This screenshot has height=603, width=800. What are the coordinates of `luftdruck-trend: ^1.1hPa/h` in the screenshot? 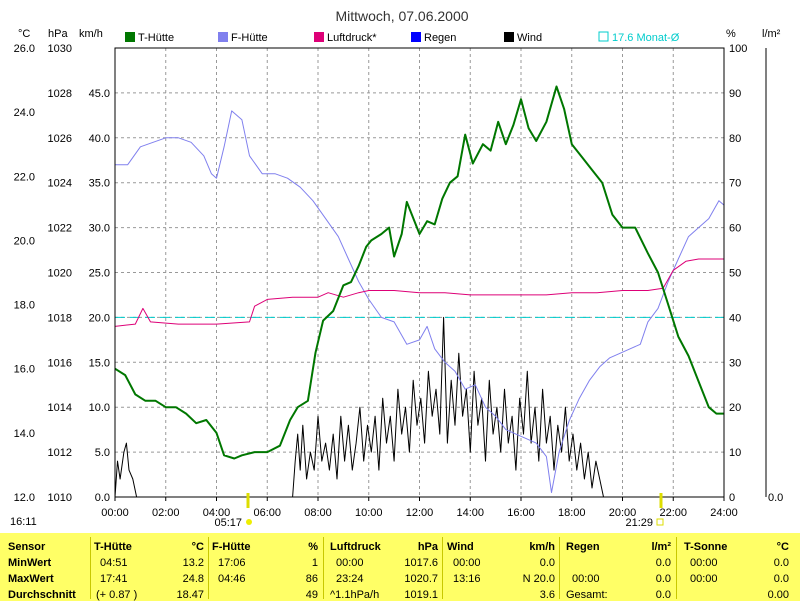 It's located at (355, 595).